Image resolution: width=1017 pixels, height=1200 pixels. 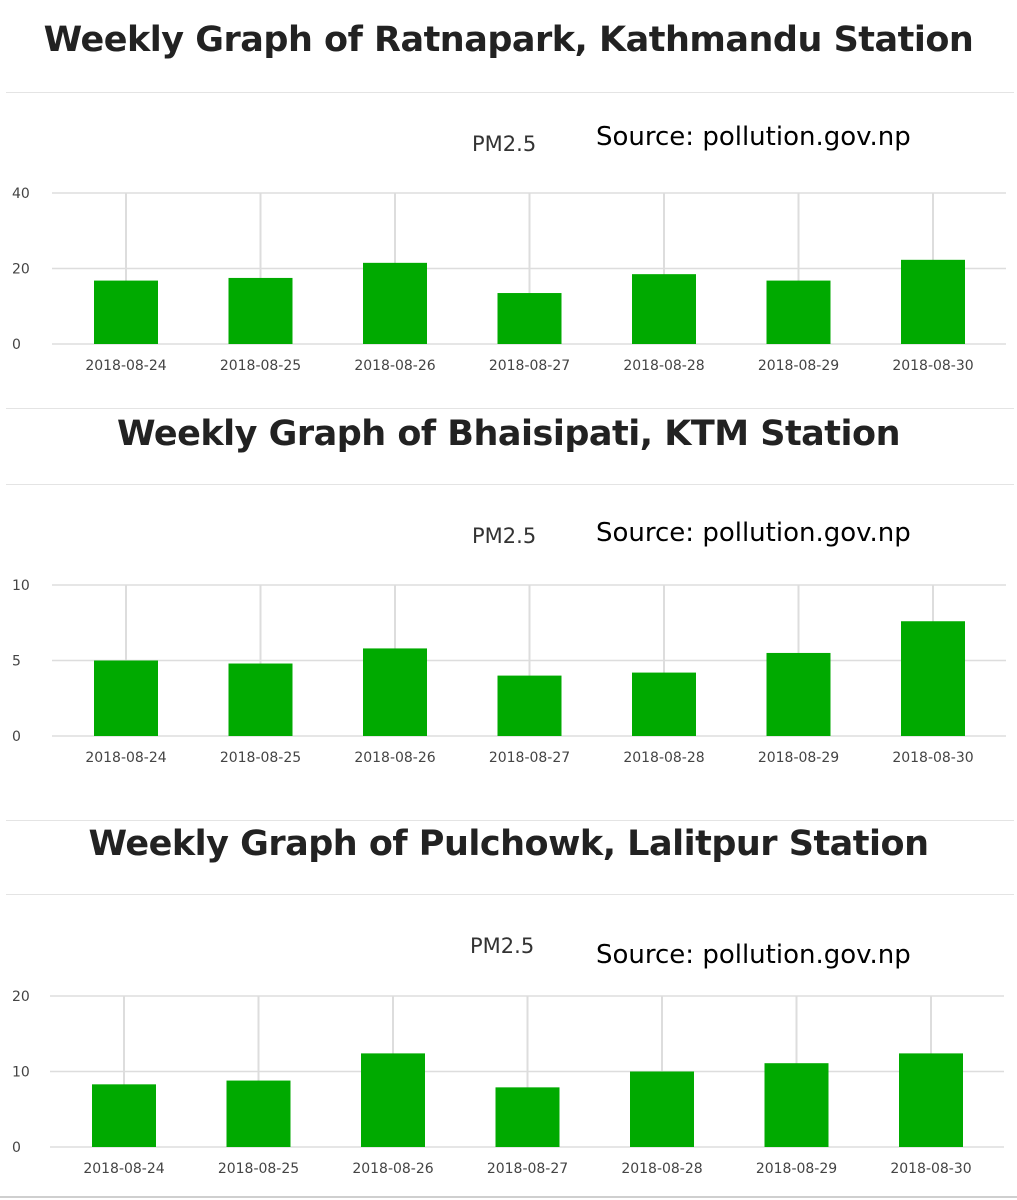 What do you see at coordinates (16, 662) in the screenshot?
I see `y-tick-label: 5` at bounding box center [16, 662].